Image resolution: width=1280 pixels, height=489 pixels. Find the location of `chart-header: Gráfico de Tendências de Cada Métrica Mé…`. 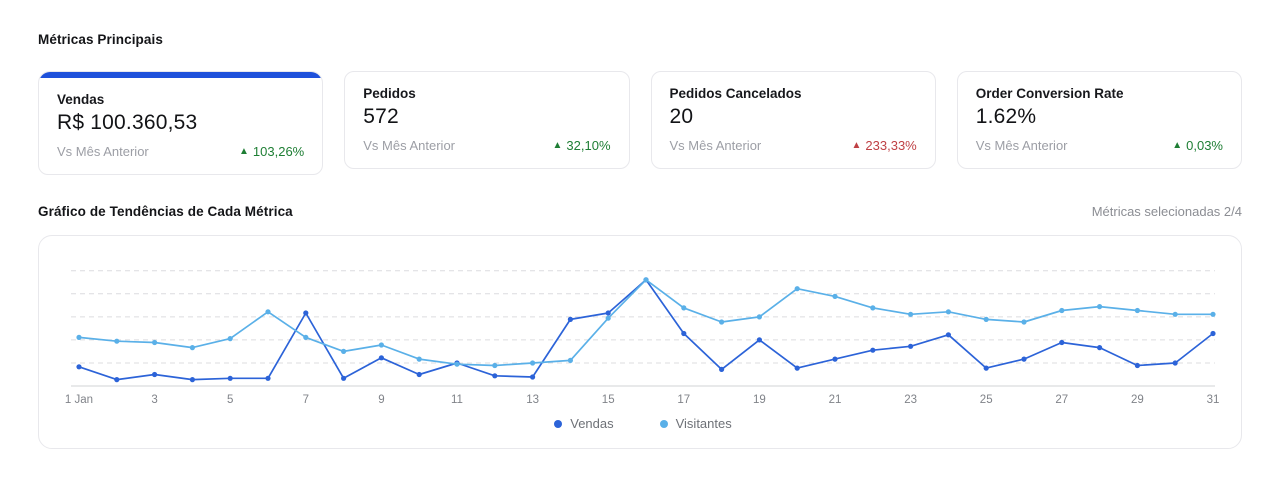

chart-header: Gráfico de Tendências de Cada Métrica Mé… is located at coordinates (640, 211).